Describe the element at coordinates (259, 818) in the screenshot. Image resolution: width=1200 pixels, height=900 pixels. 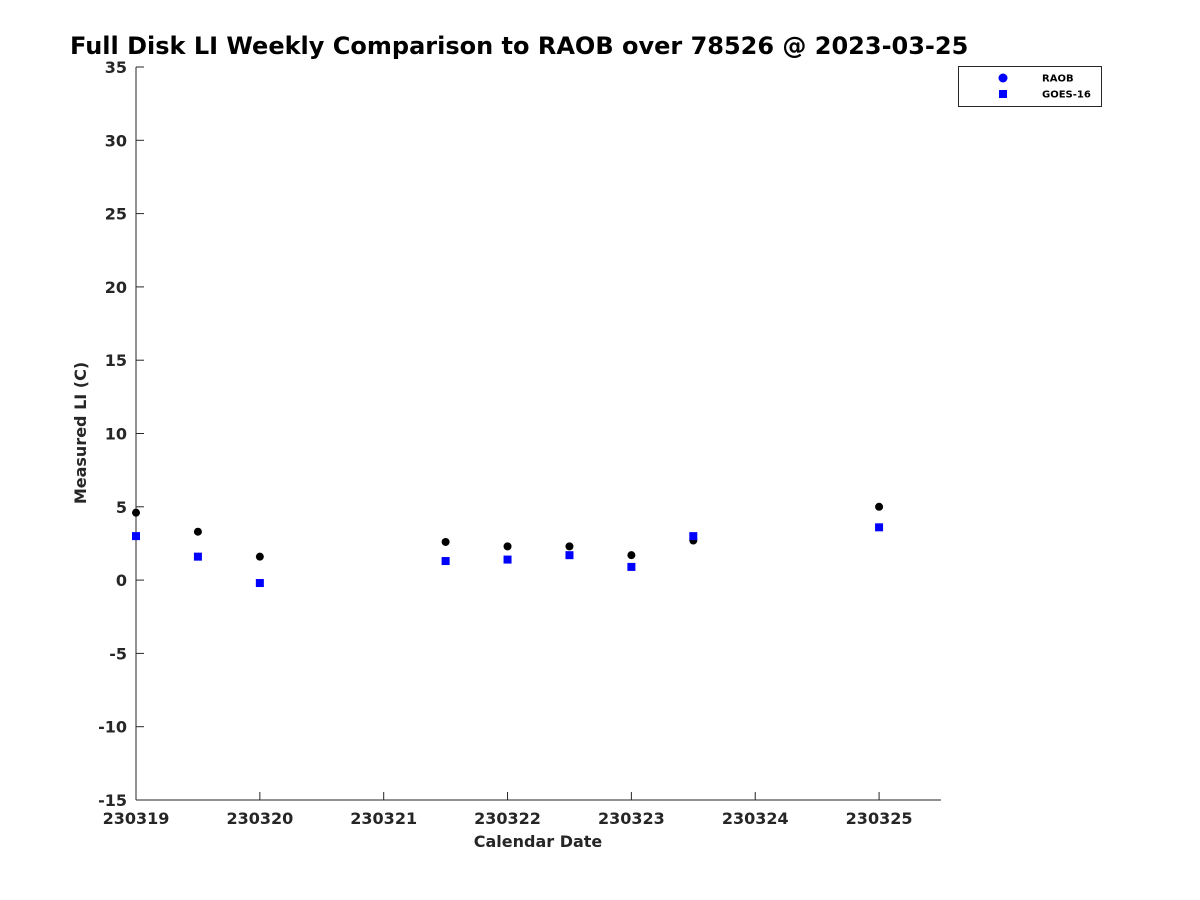
I see `x-tick-label: 230320` at that location.